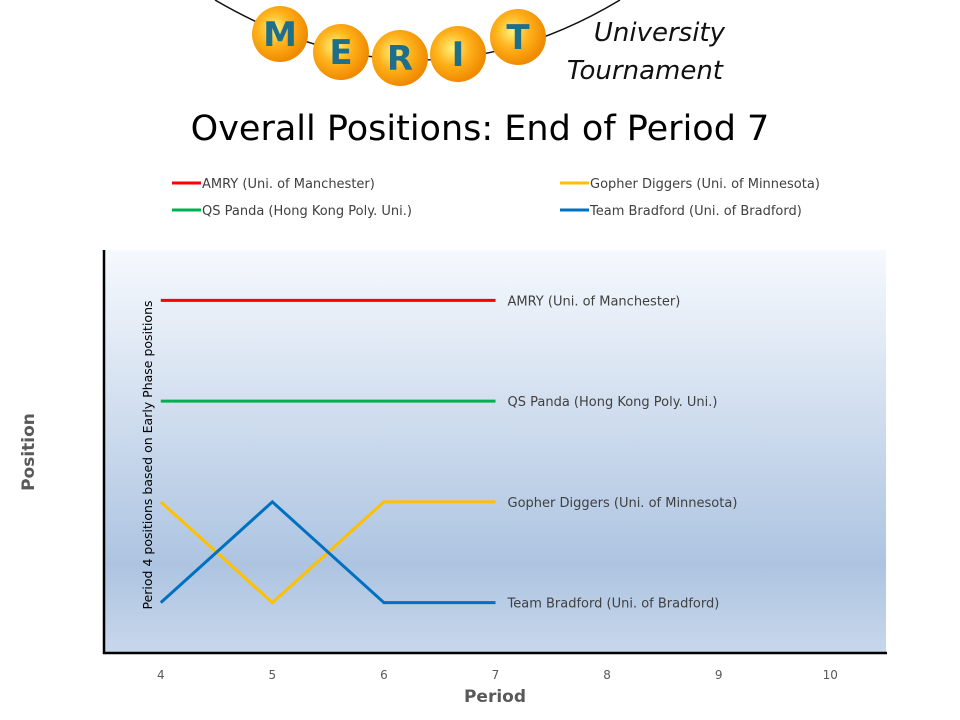  Describe the element at coordinates (29, 452) in the screenshot. I see `y-axis-label: Position` at that location.